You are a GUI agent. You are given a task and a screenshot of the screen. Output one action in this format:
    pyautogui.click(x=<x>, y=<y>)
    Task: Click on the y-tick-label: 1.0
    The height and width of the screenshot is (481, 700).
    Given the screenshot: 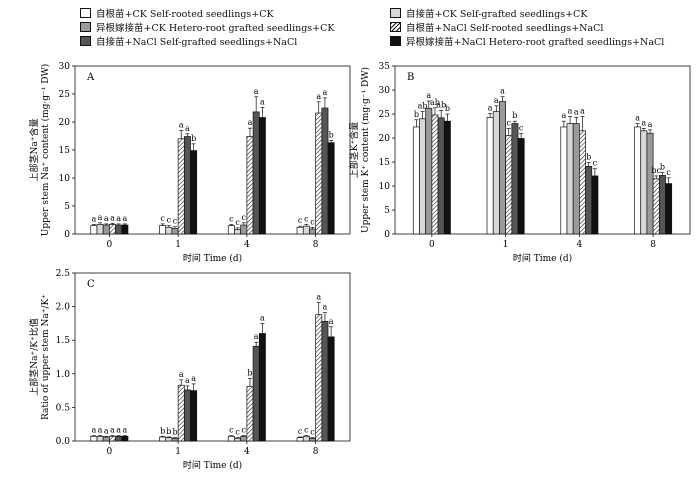 What is the action you would take?
    pyautogui.click(x=63, y=375)
    